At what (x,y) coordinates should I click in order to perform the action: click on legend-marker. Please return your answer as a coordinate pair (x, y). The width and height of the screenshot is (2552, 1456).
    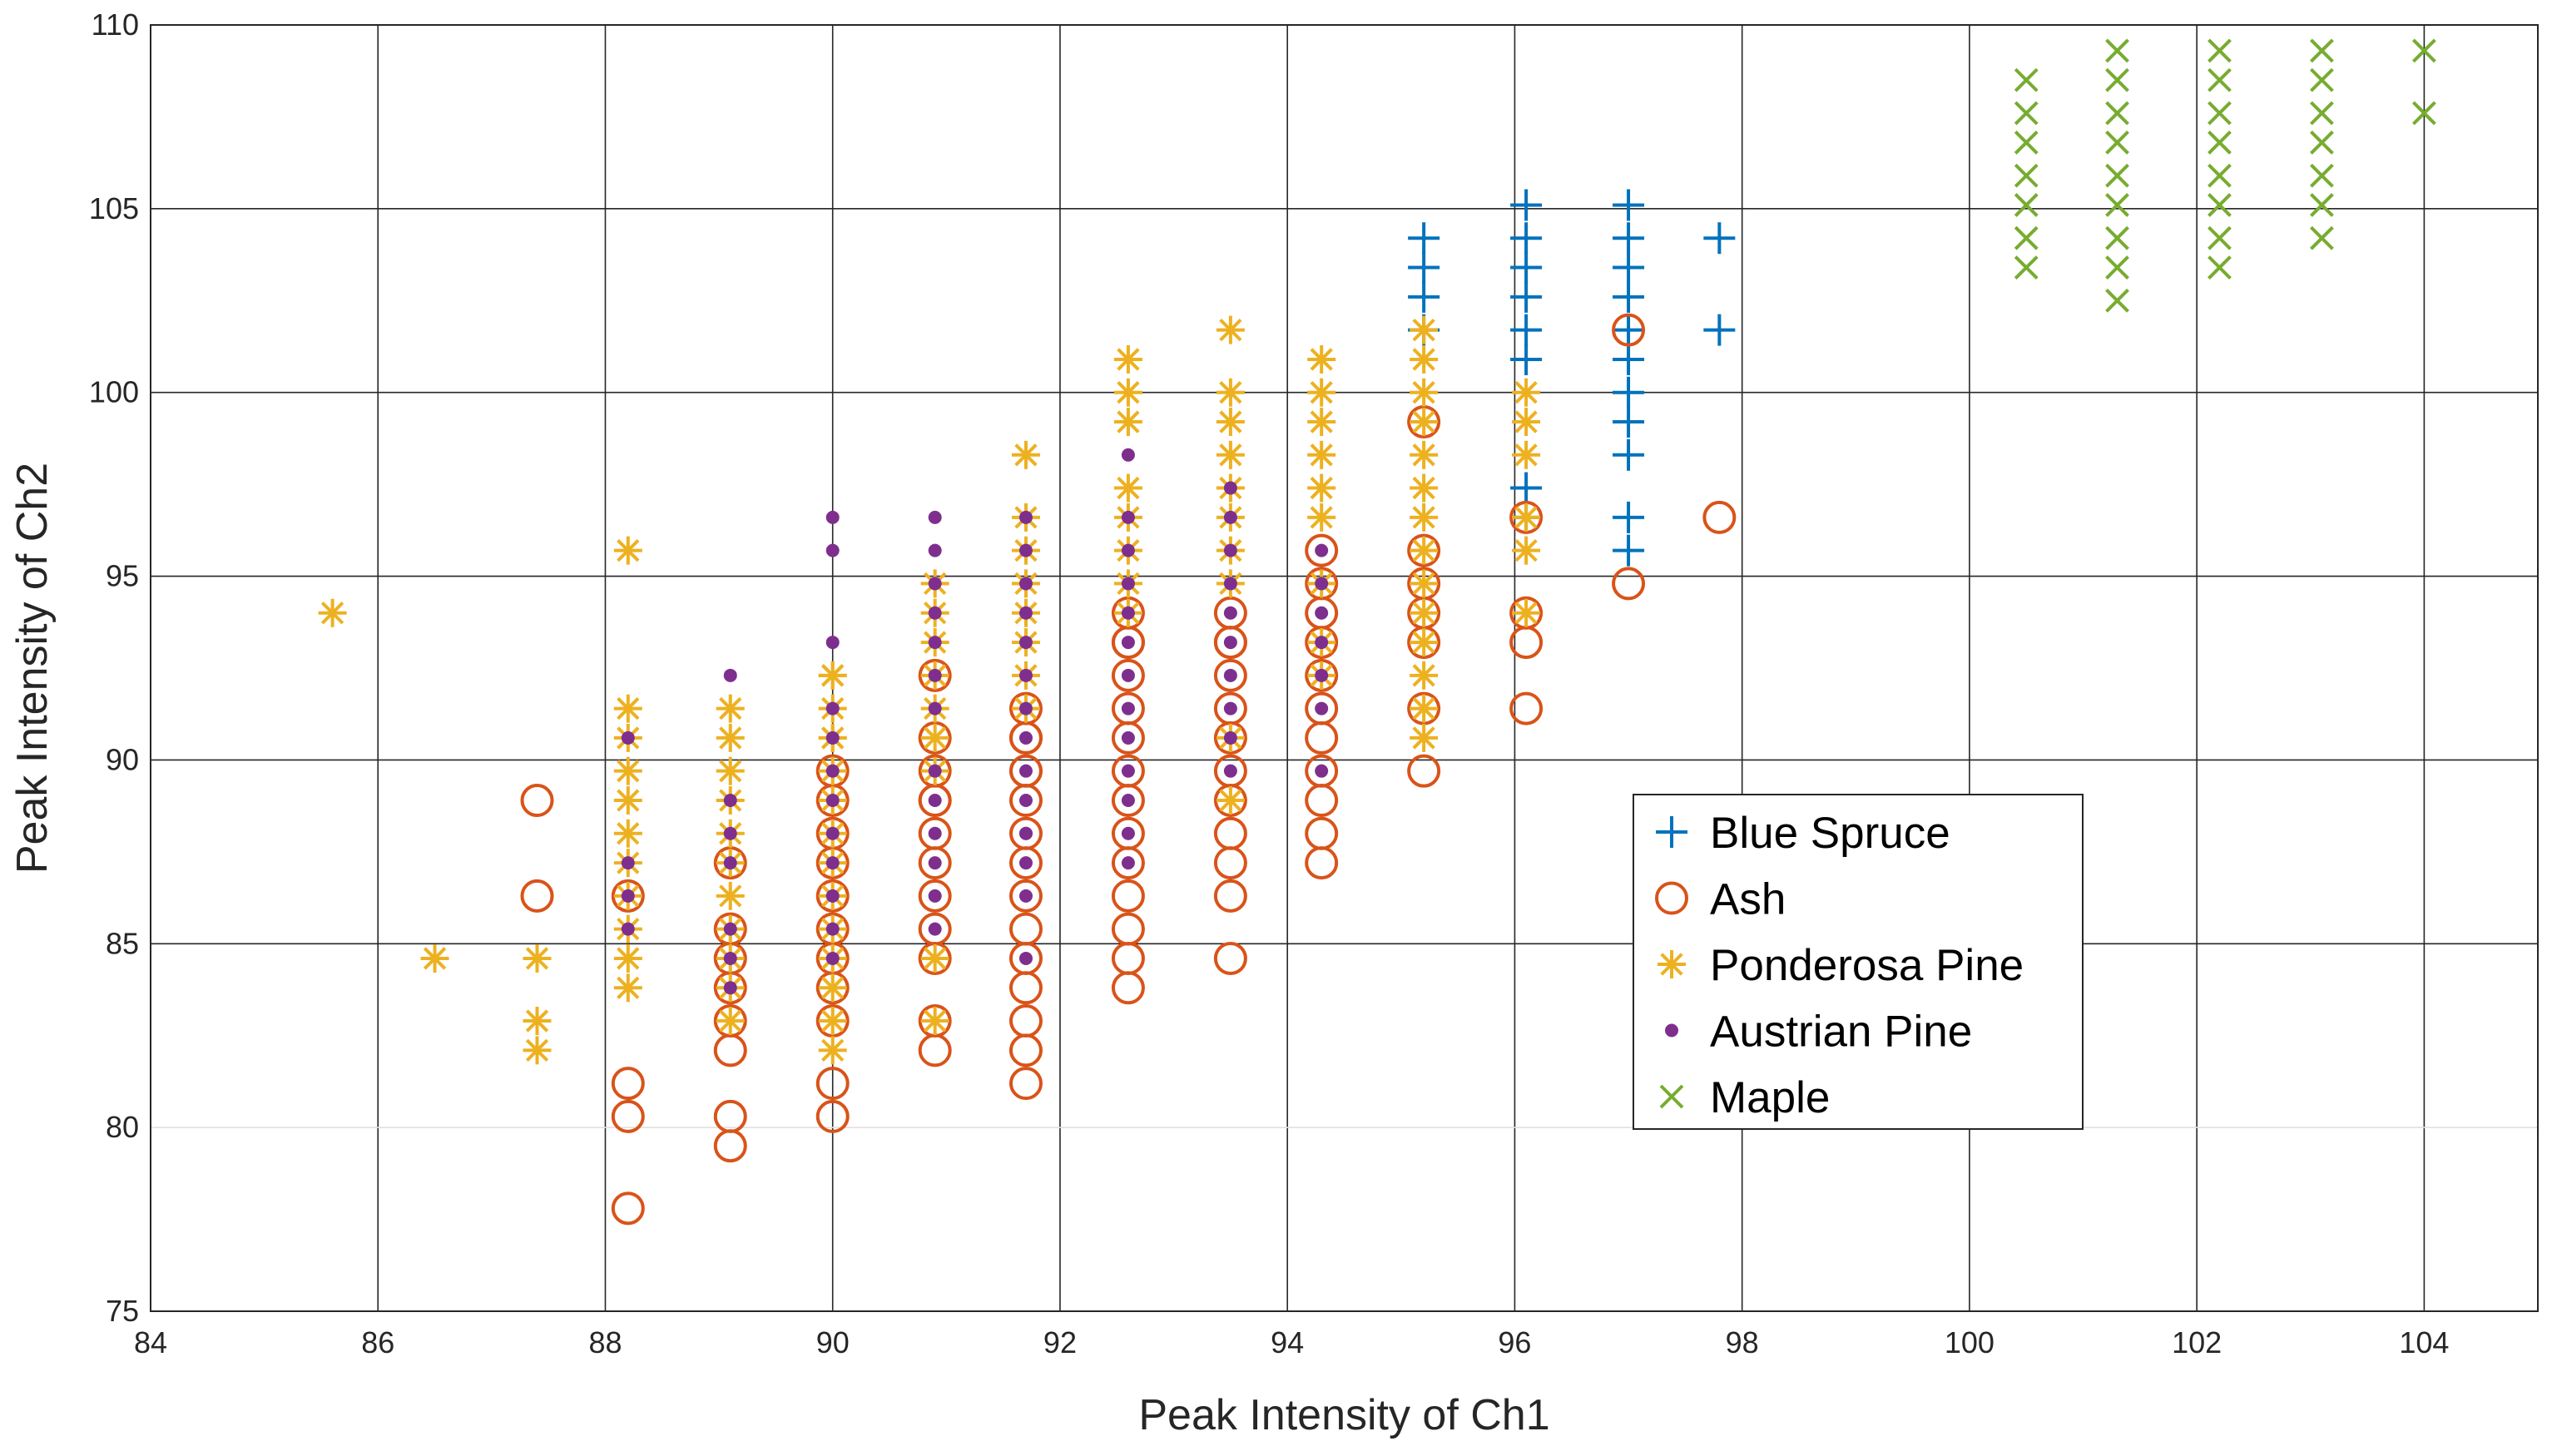
    Looking at the image, I should click on (1671, 1096).